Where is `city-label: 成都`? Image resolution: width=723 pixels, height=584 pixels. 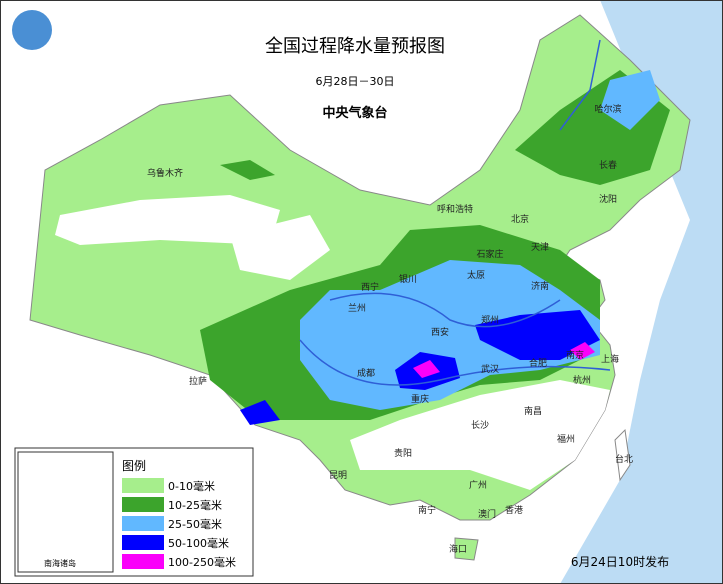 city-label: 成都 is located at coordinates (366, 373).